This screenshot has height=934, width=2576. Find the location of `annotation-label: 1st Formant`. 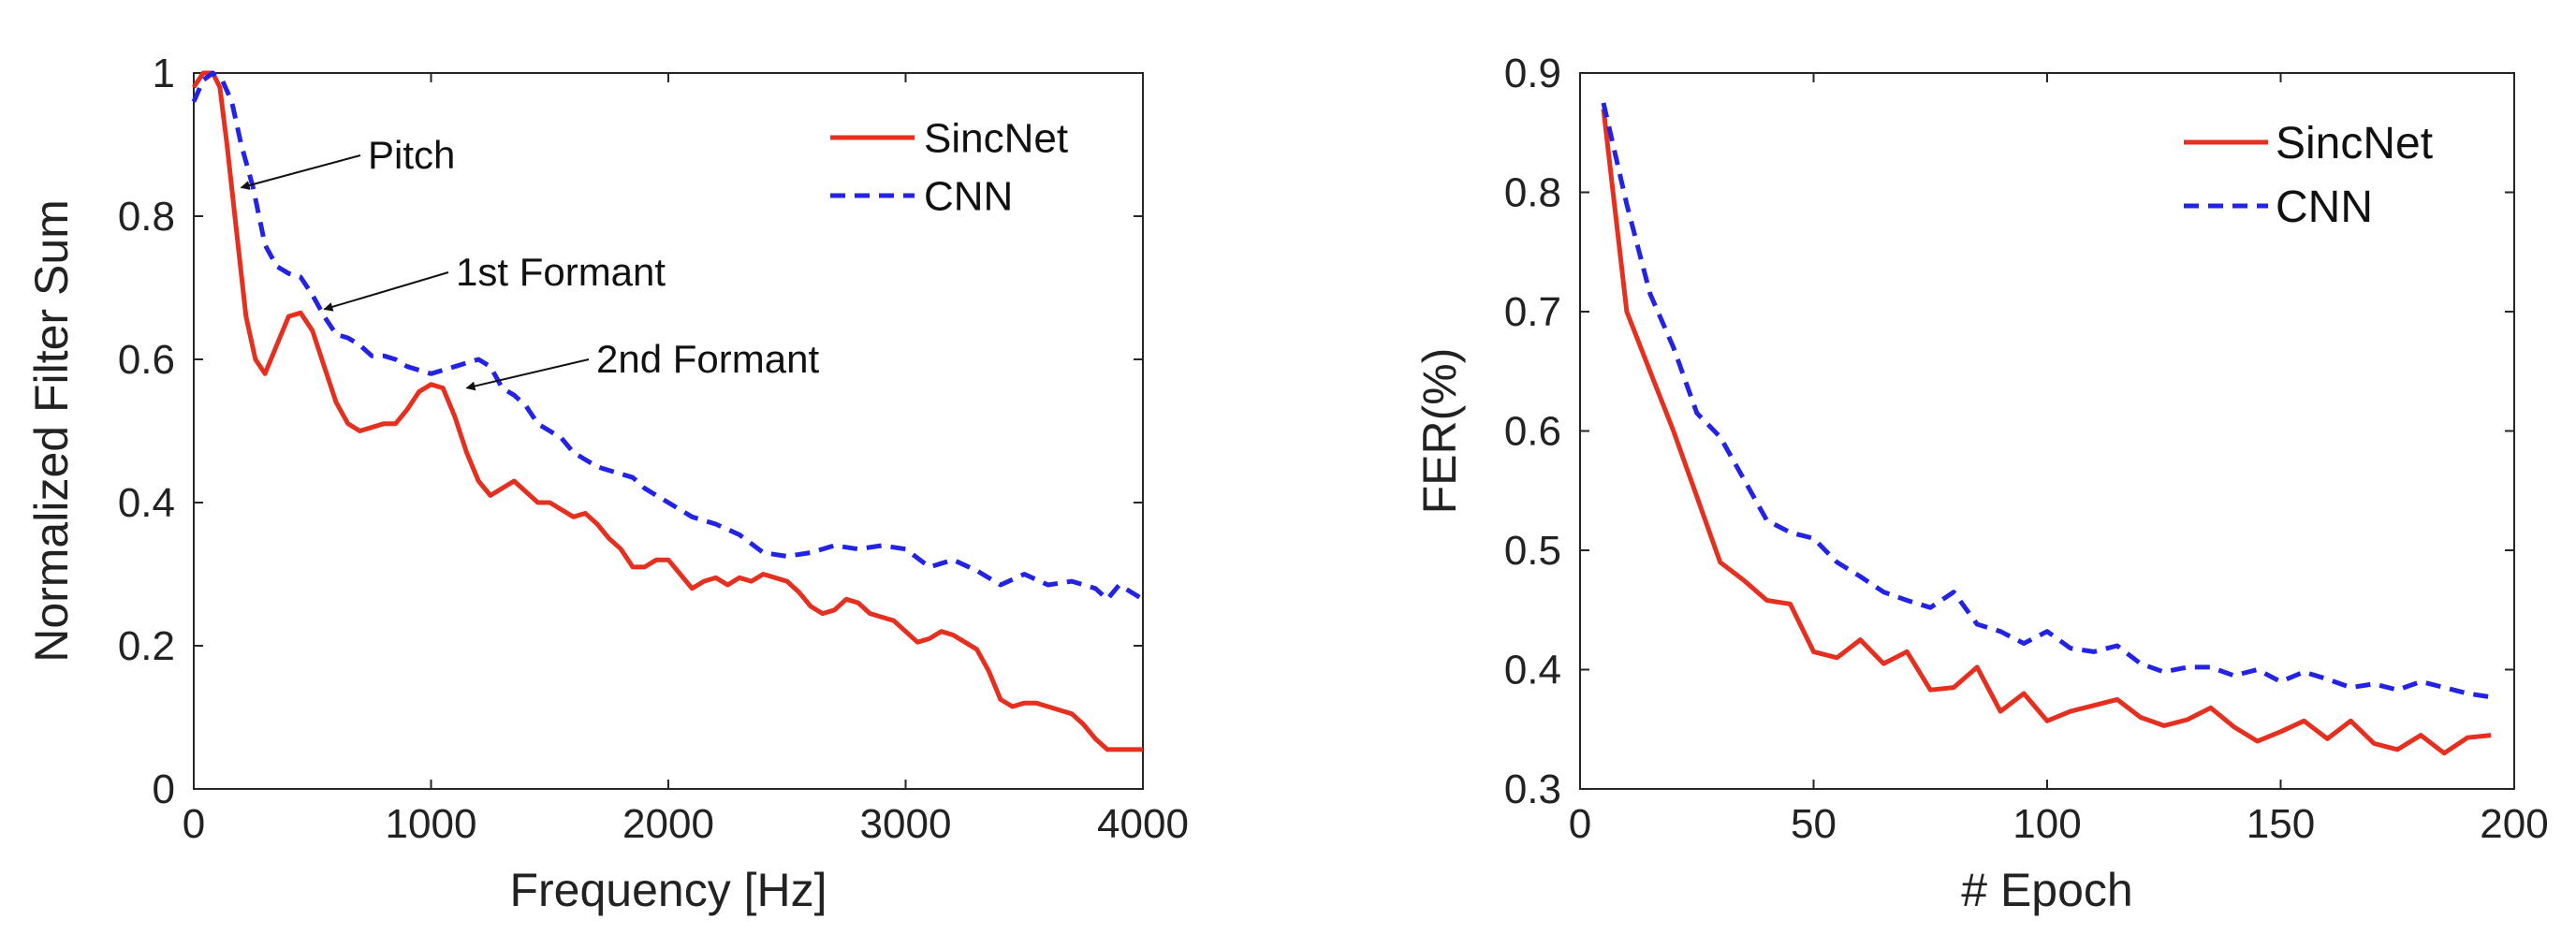

annotation-label: 1st Formant is located at coordinates (561, 272).